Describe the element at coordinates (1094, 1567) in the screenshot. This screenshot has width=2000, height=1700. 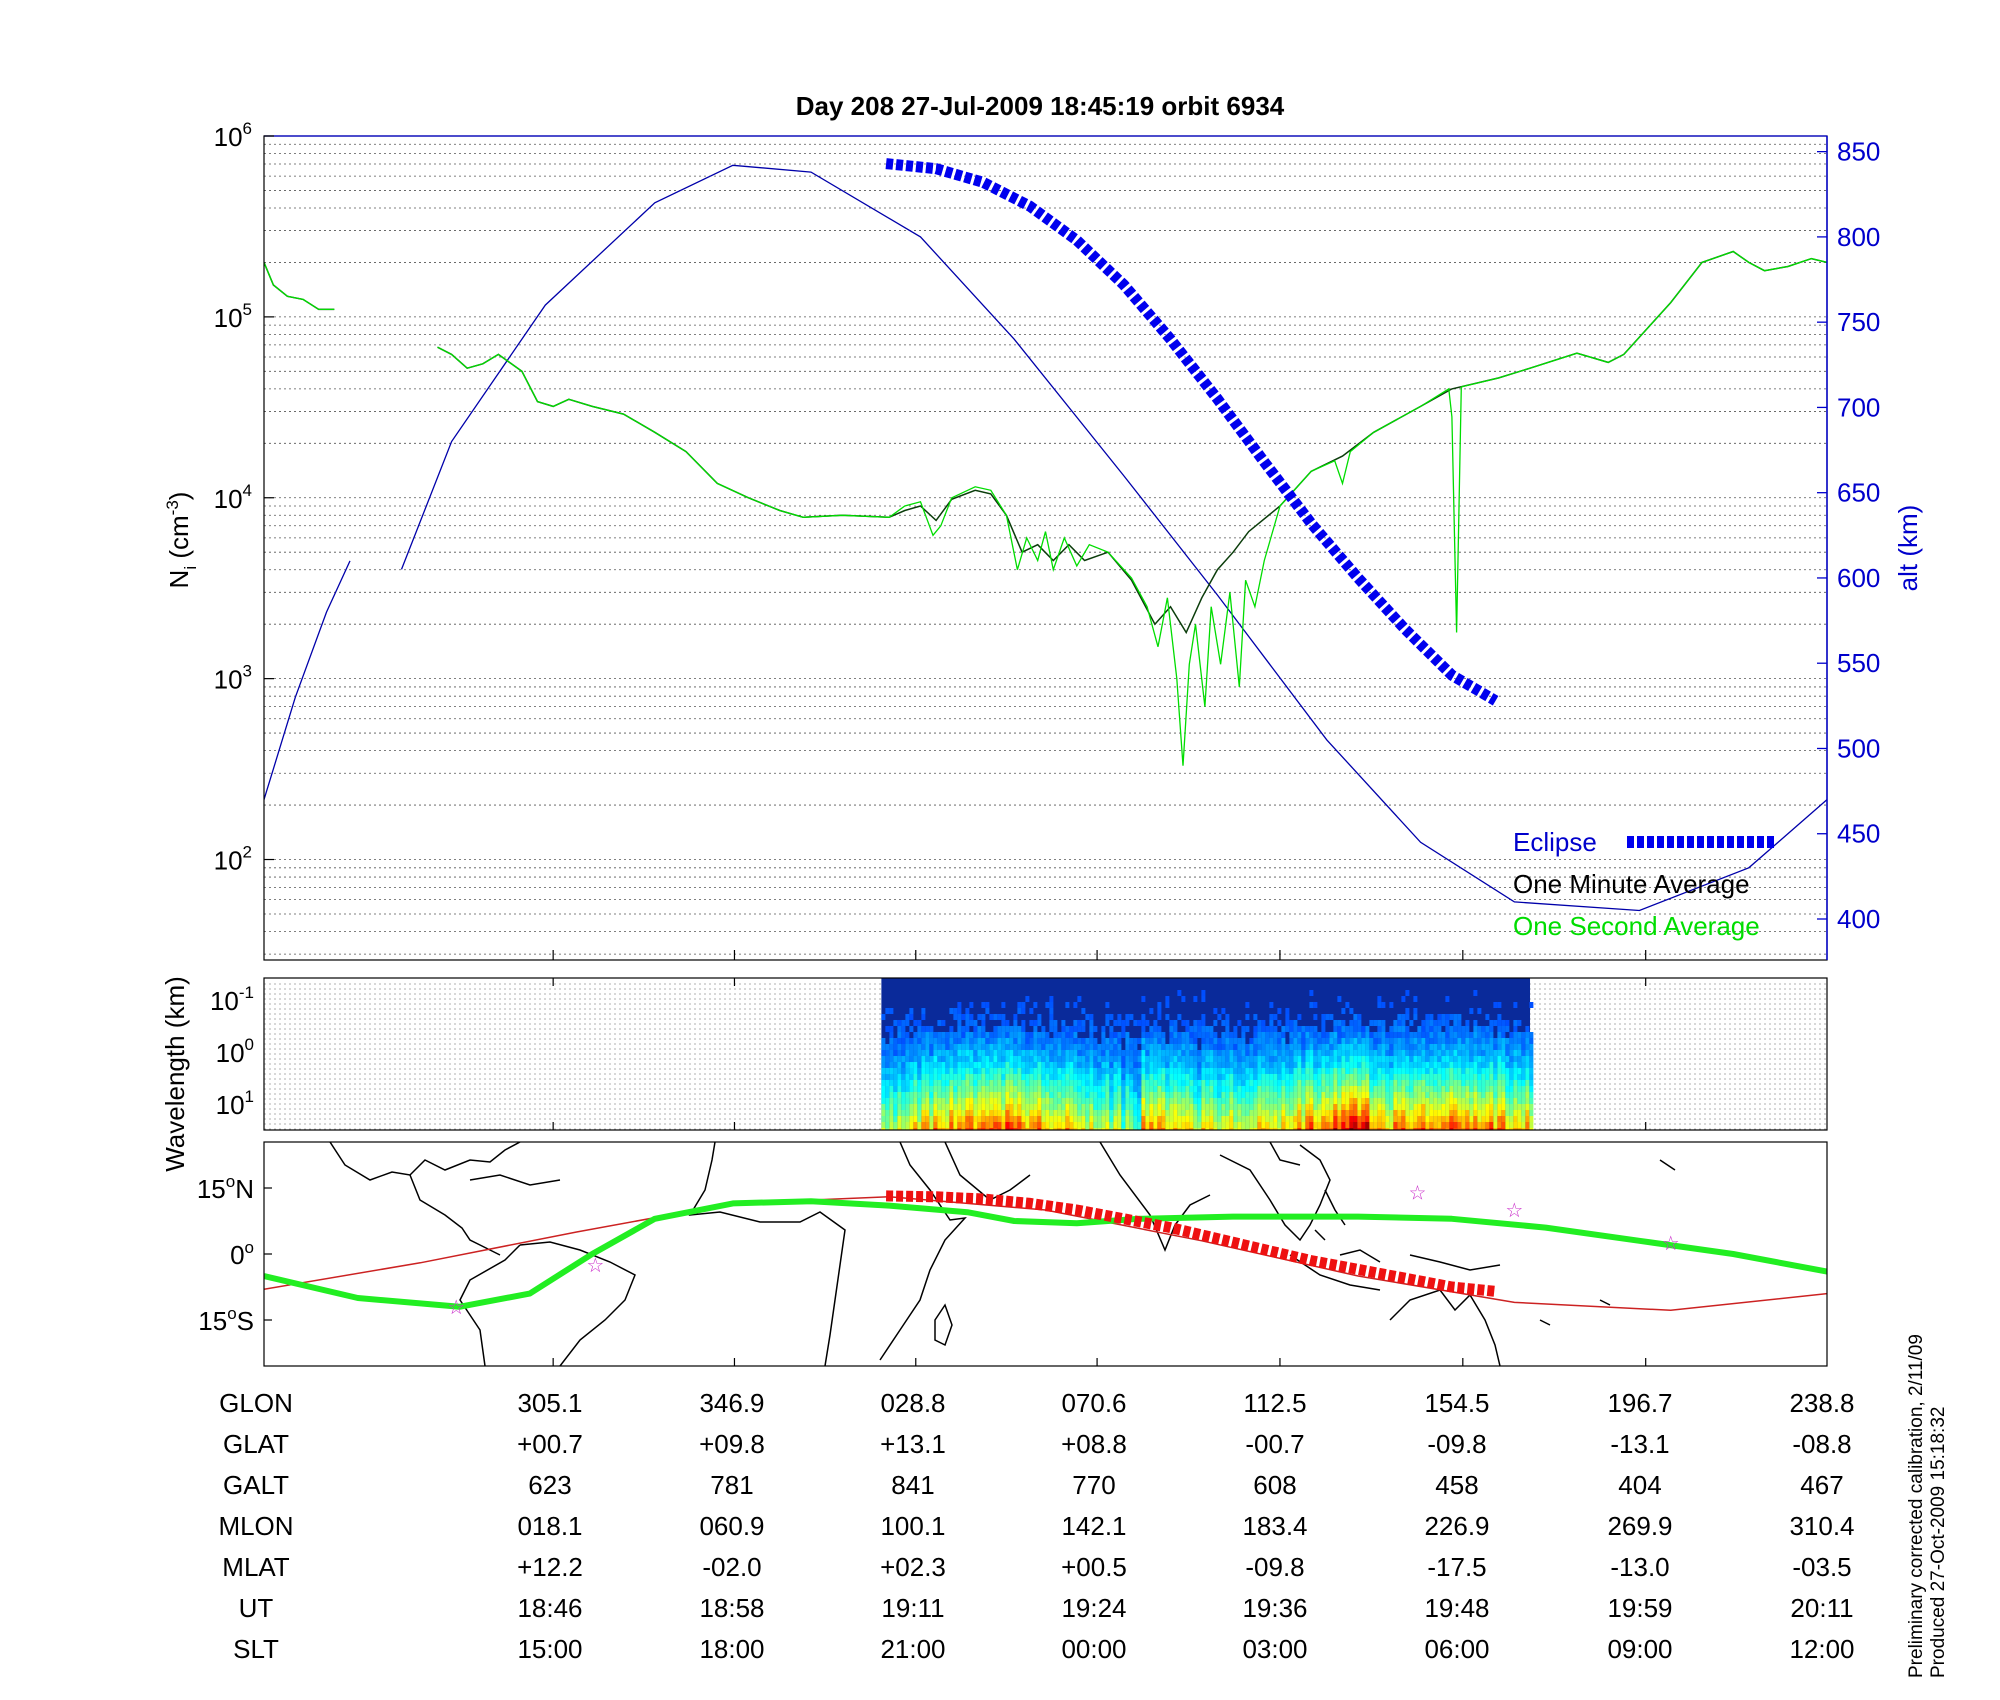
I see `table-cell: +00.5` at that location.